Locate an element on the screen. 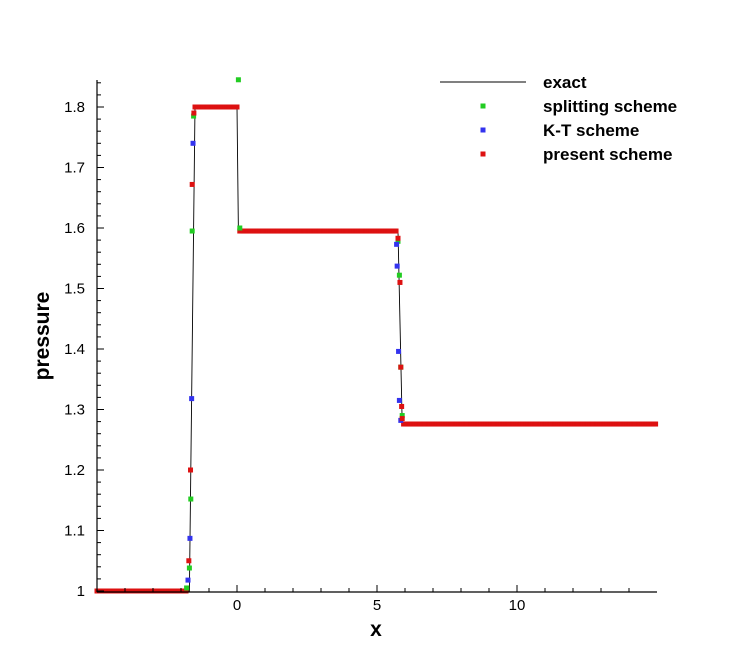 This screenshot has width=747, height=665. y-tick-label: 1.2 is located at coordinates (74, 470).